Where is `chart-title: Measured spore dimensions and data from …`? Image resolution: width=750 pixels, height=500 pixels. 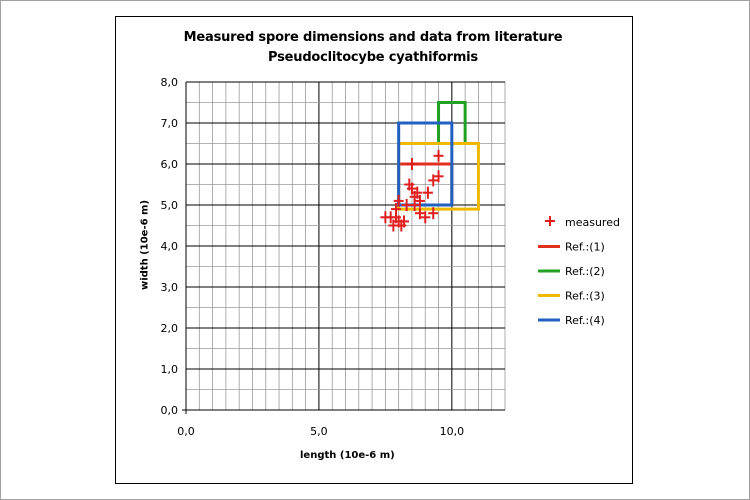 chart-title: Measured spore dimensions and data from … is located at coordinates (373, 37).